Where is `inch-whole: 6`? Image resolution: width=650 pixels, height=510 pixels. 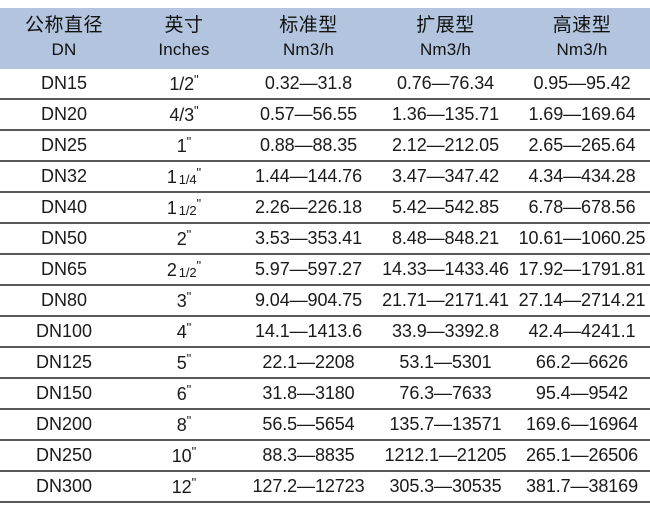
inch-whole: 6 is located at coordinates (181, 394).